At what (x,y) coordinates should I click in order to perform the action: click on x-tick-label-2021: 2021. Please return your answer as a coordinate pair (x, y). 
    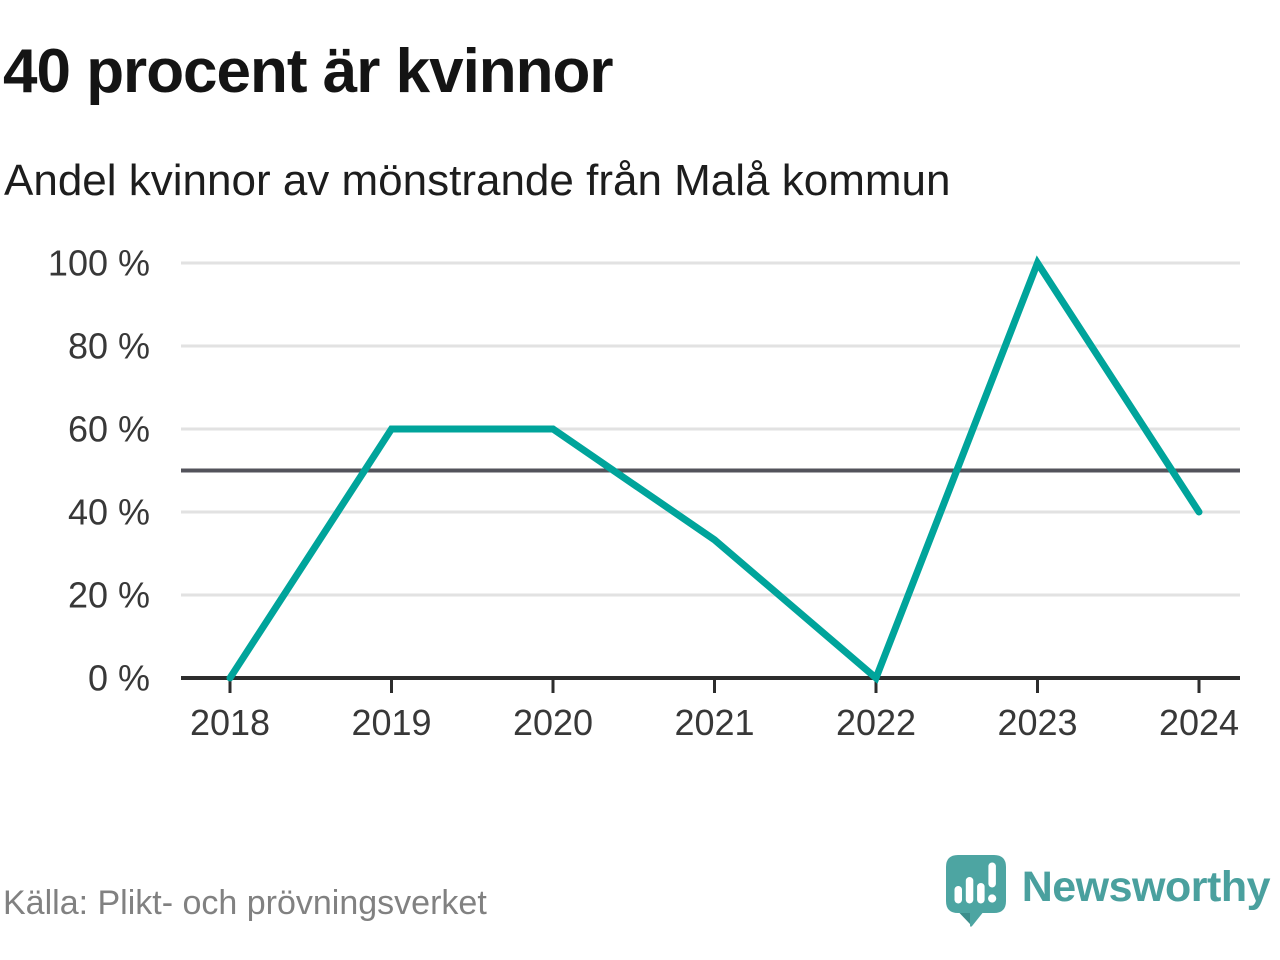
    Looking at the image, I should click on (714, 722).